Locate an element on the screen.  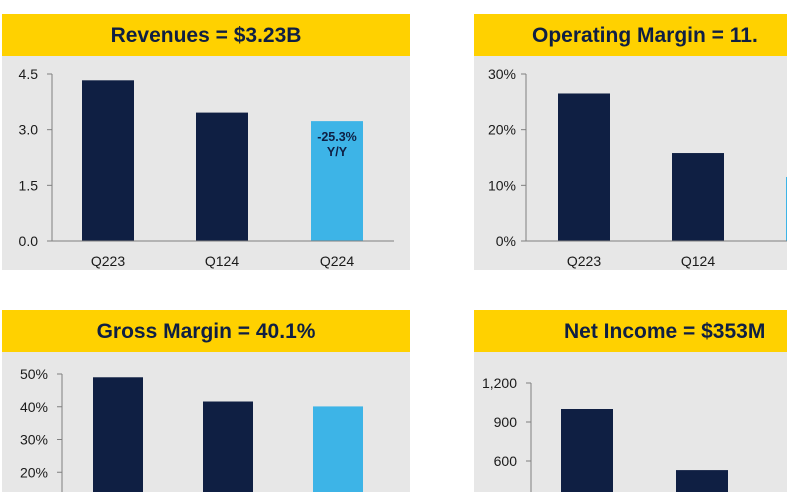
yoy-annotation: Y/Y is located at coordinates (337, 152).